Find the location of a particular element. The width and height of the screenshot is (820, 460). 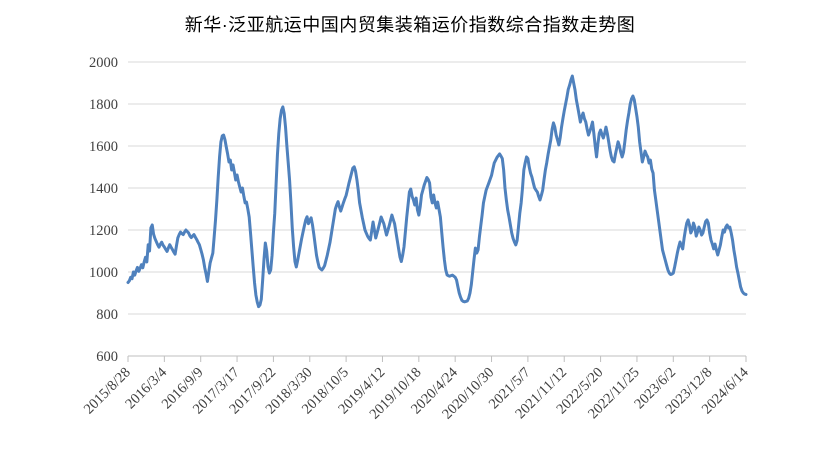

y-tick-label: 1600 is located at coordinates (103, 147).